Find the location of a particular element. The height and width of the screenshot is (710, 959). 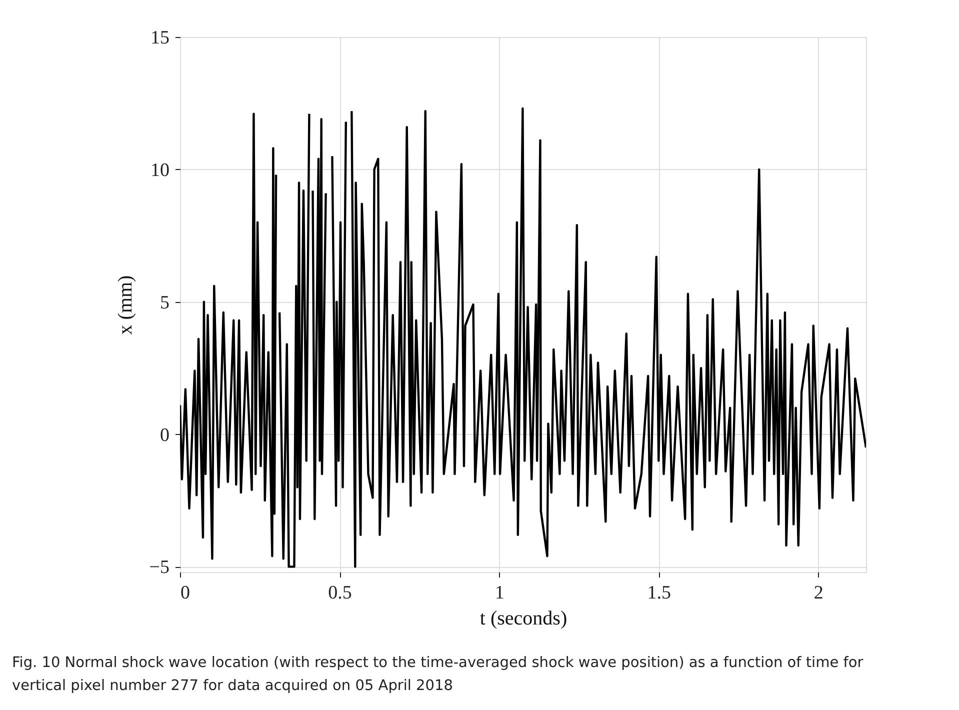

x-tick-label: 2 is located at coordinates (819, 593).